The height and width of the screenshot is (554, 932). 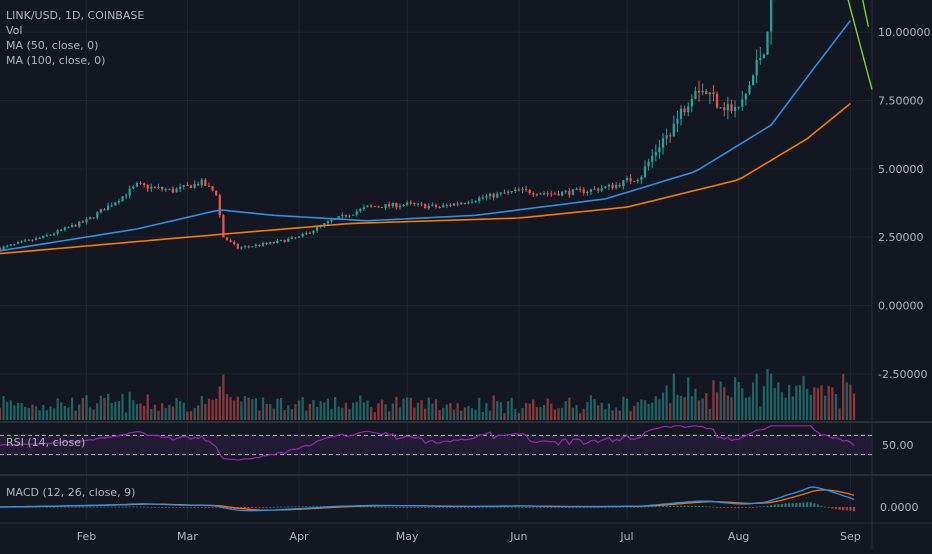 I want to click on trend-channel-layer, so click(x=827, y=45).